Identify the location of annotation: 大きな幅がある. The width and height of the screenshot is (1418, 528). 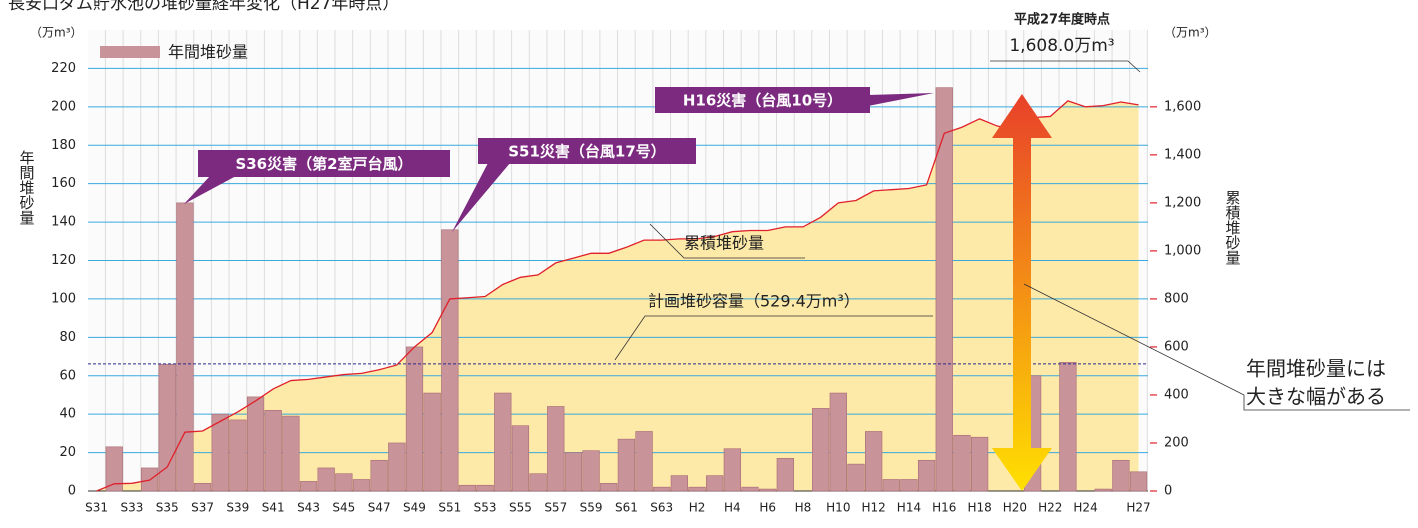
(1316, 397).